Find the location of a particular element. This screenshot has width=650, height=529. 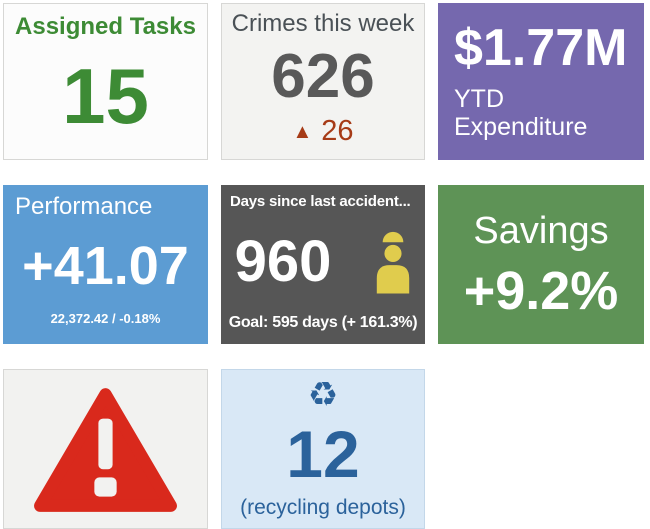

card-savings: Savings +9.2% is located at coordinates (541, 264).